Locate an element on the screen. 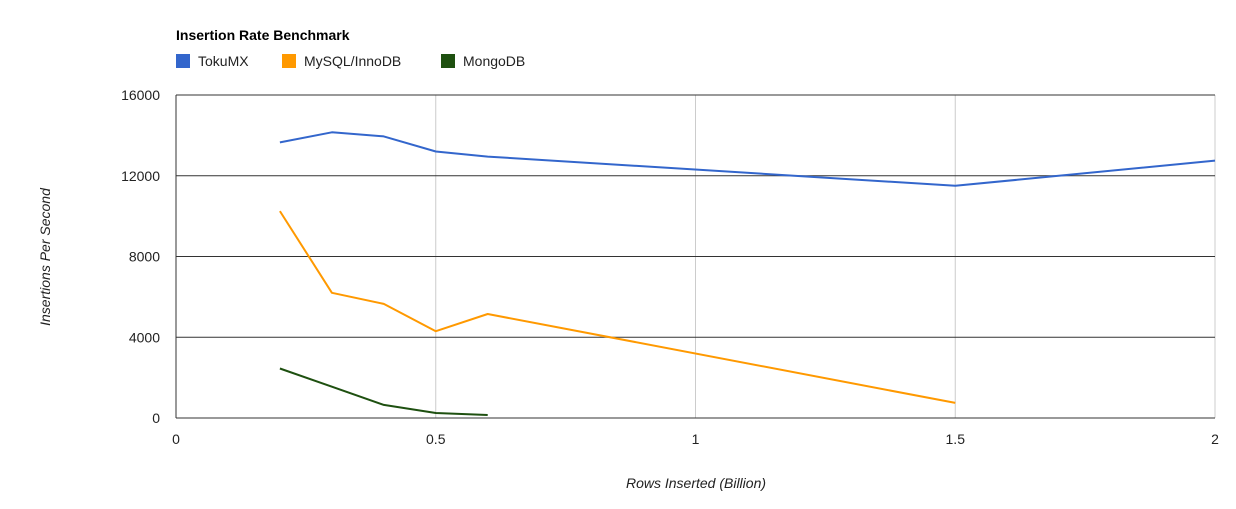  y-tick-label: 16000 is located at coordinates (140, 95).